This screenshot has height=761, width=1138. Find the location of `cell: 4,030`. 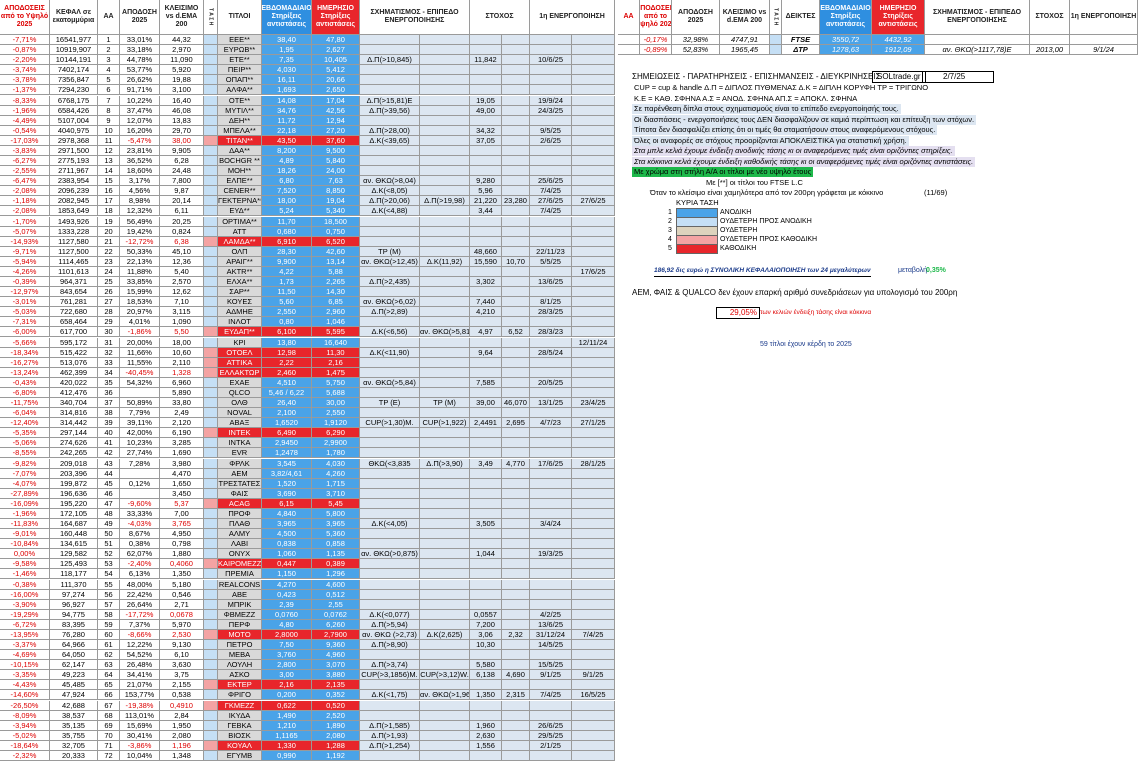

cell: 4,030 is located at coordinates (336, 463).